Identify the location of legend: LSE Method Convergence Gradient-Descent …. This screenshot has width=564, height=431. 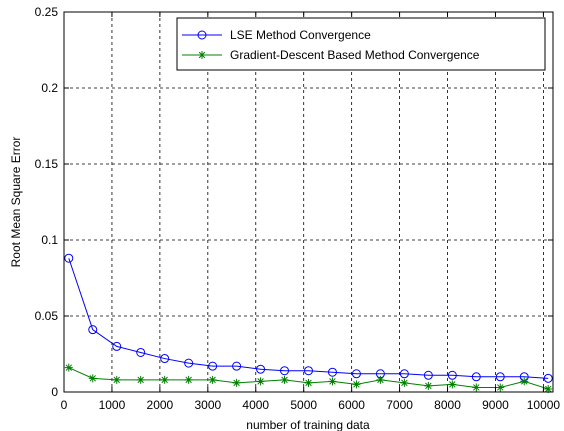
(361, 44).